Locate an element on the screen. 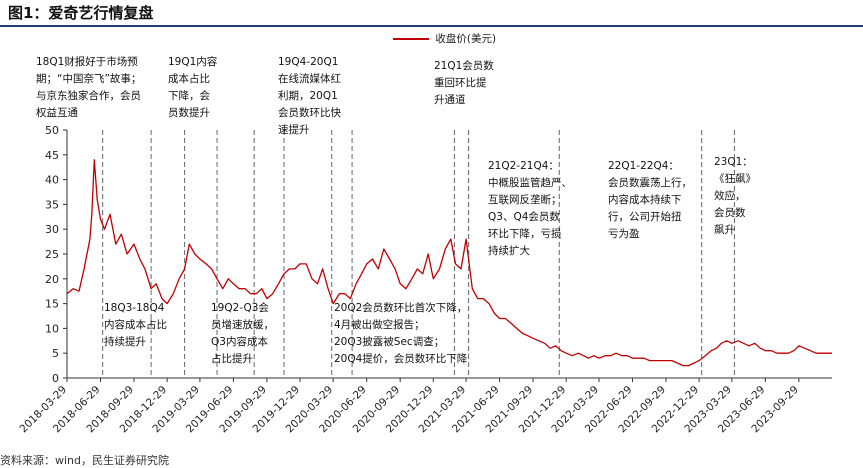 The image size is (863, 468). annotation-line: 飙升 is located at coordinates (724, 230).